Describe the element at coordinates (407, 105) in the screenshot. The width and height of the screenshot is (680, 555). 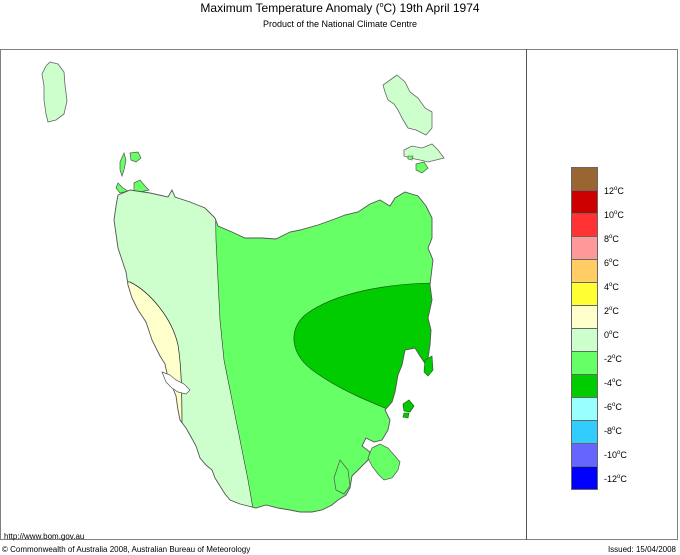
I see `flinders-island` at that location.